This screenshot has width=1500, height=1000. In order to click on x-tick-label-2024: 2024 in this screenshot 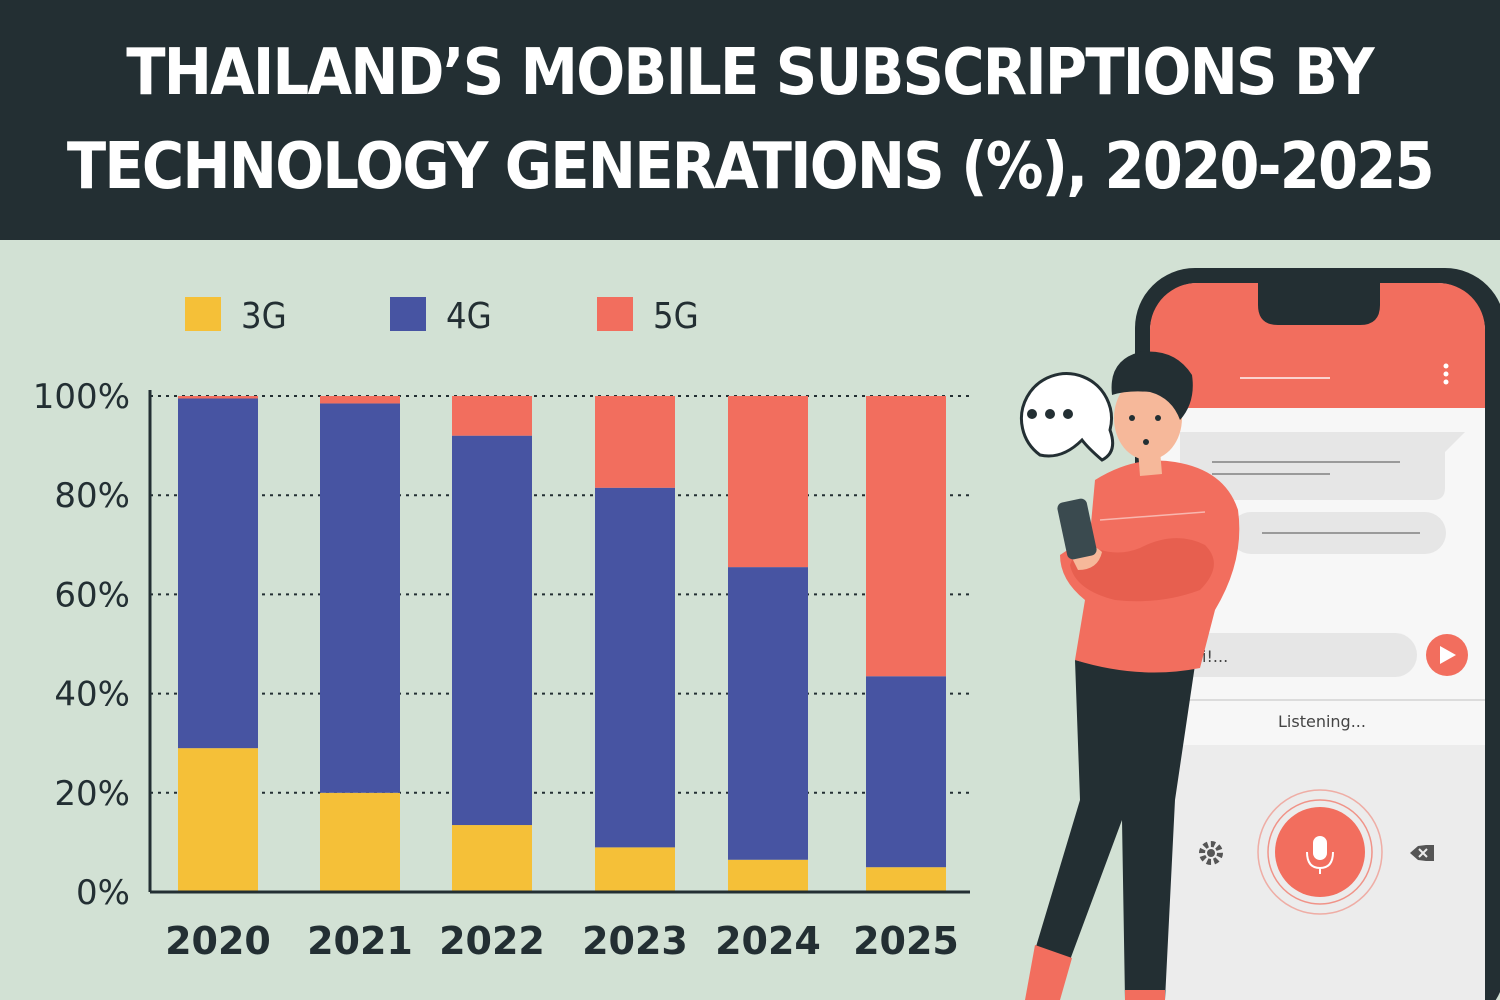, I will do `click(768, 941)`.